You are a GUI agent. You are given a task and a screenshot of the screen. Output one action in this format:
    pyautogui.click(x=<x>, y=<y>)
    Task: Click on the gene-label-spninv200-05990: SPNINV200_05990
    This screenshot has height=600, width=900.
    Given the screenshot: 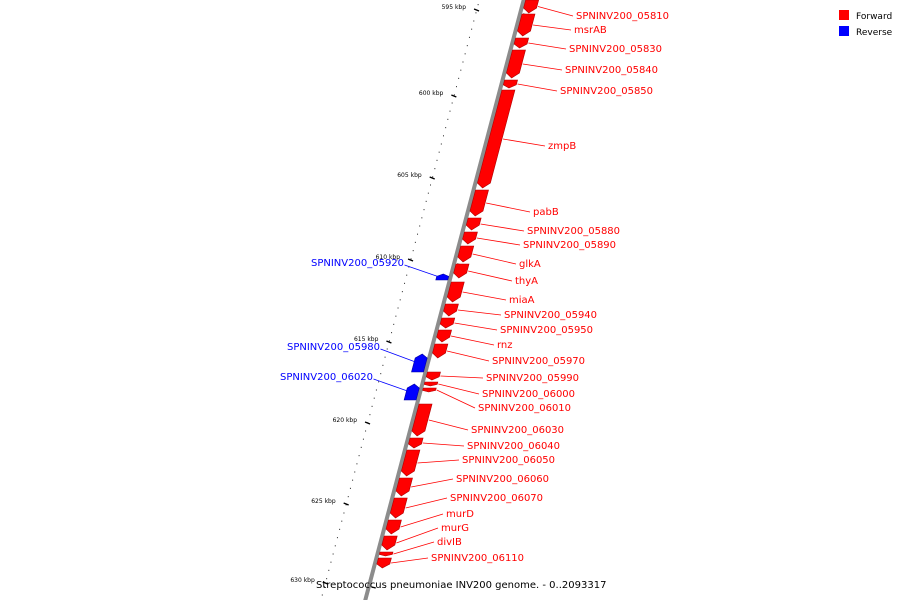 What is the action you would take?
    pyautogui.click(x=532, y=378)
    